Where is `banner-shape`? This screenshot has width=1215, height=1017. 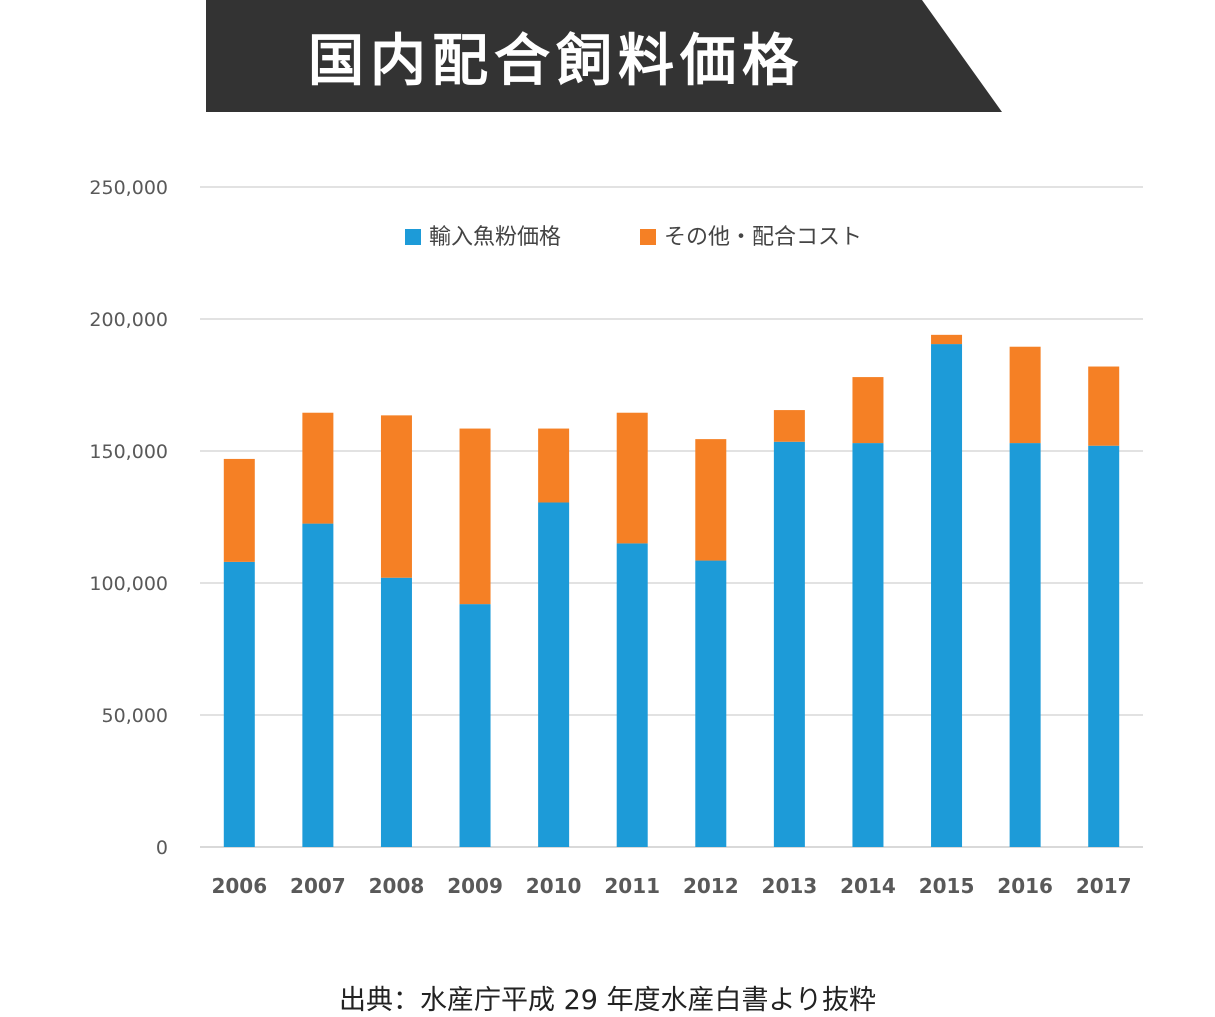
banner-shape is located at coordinates (604, 56).